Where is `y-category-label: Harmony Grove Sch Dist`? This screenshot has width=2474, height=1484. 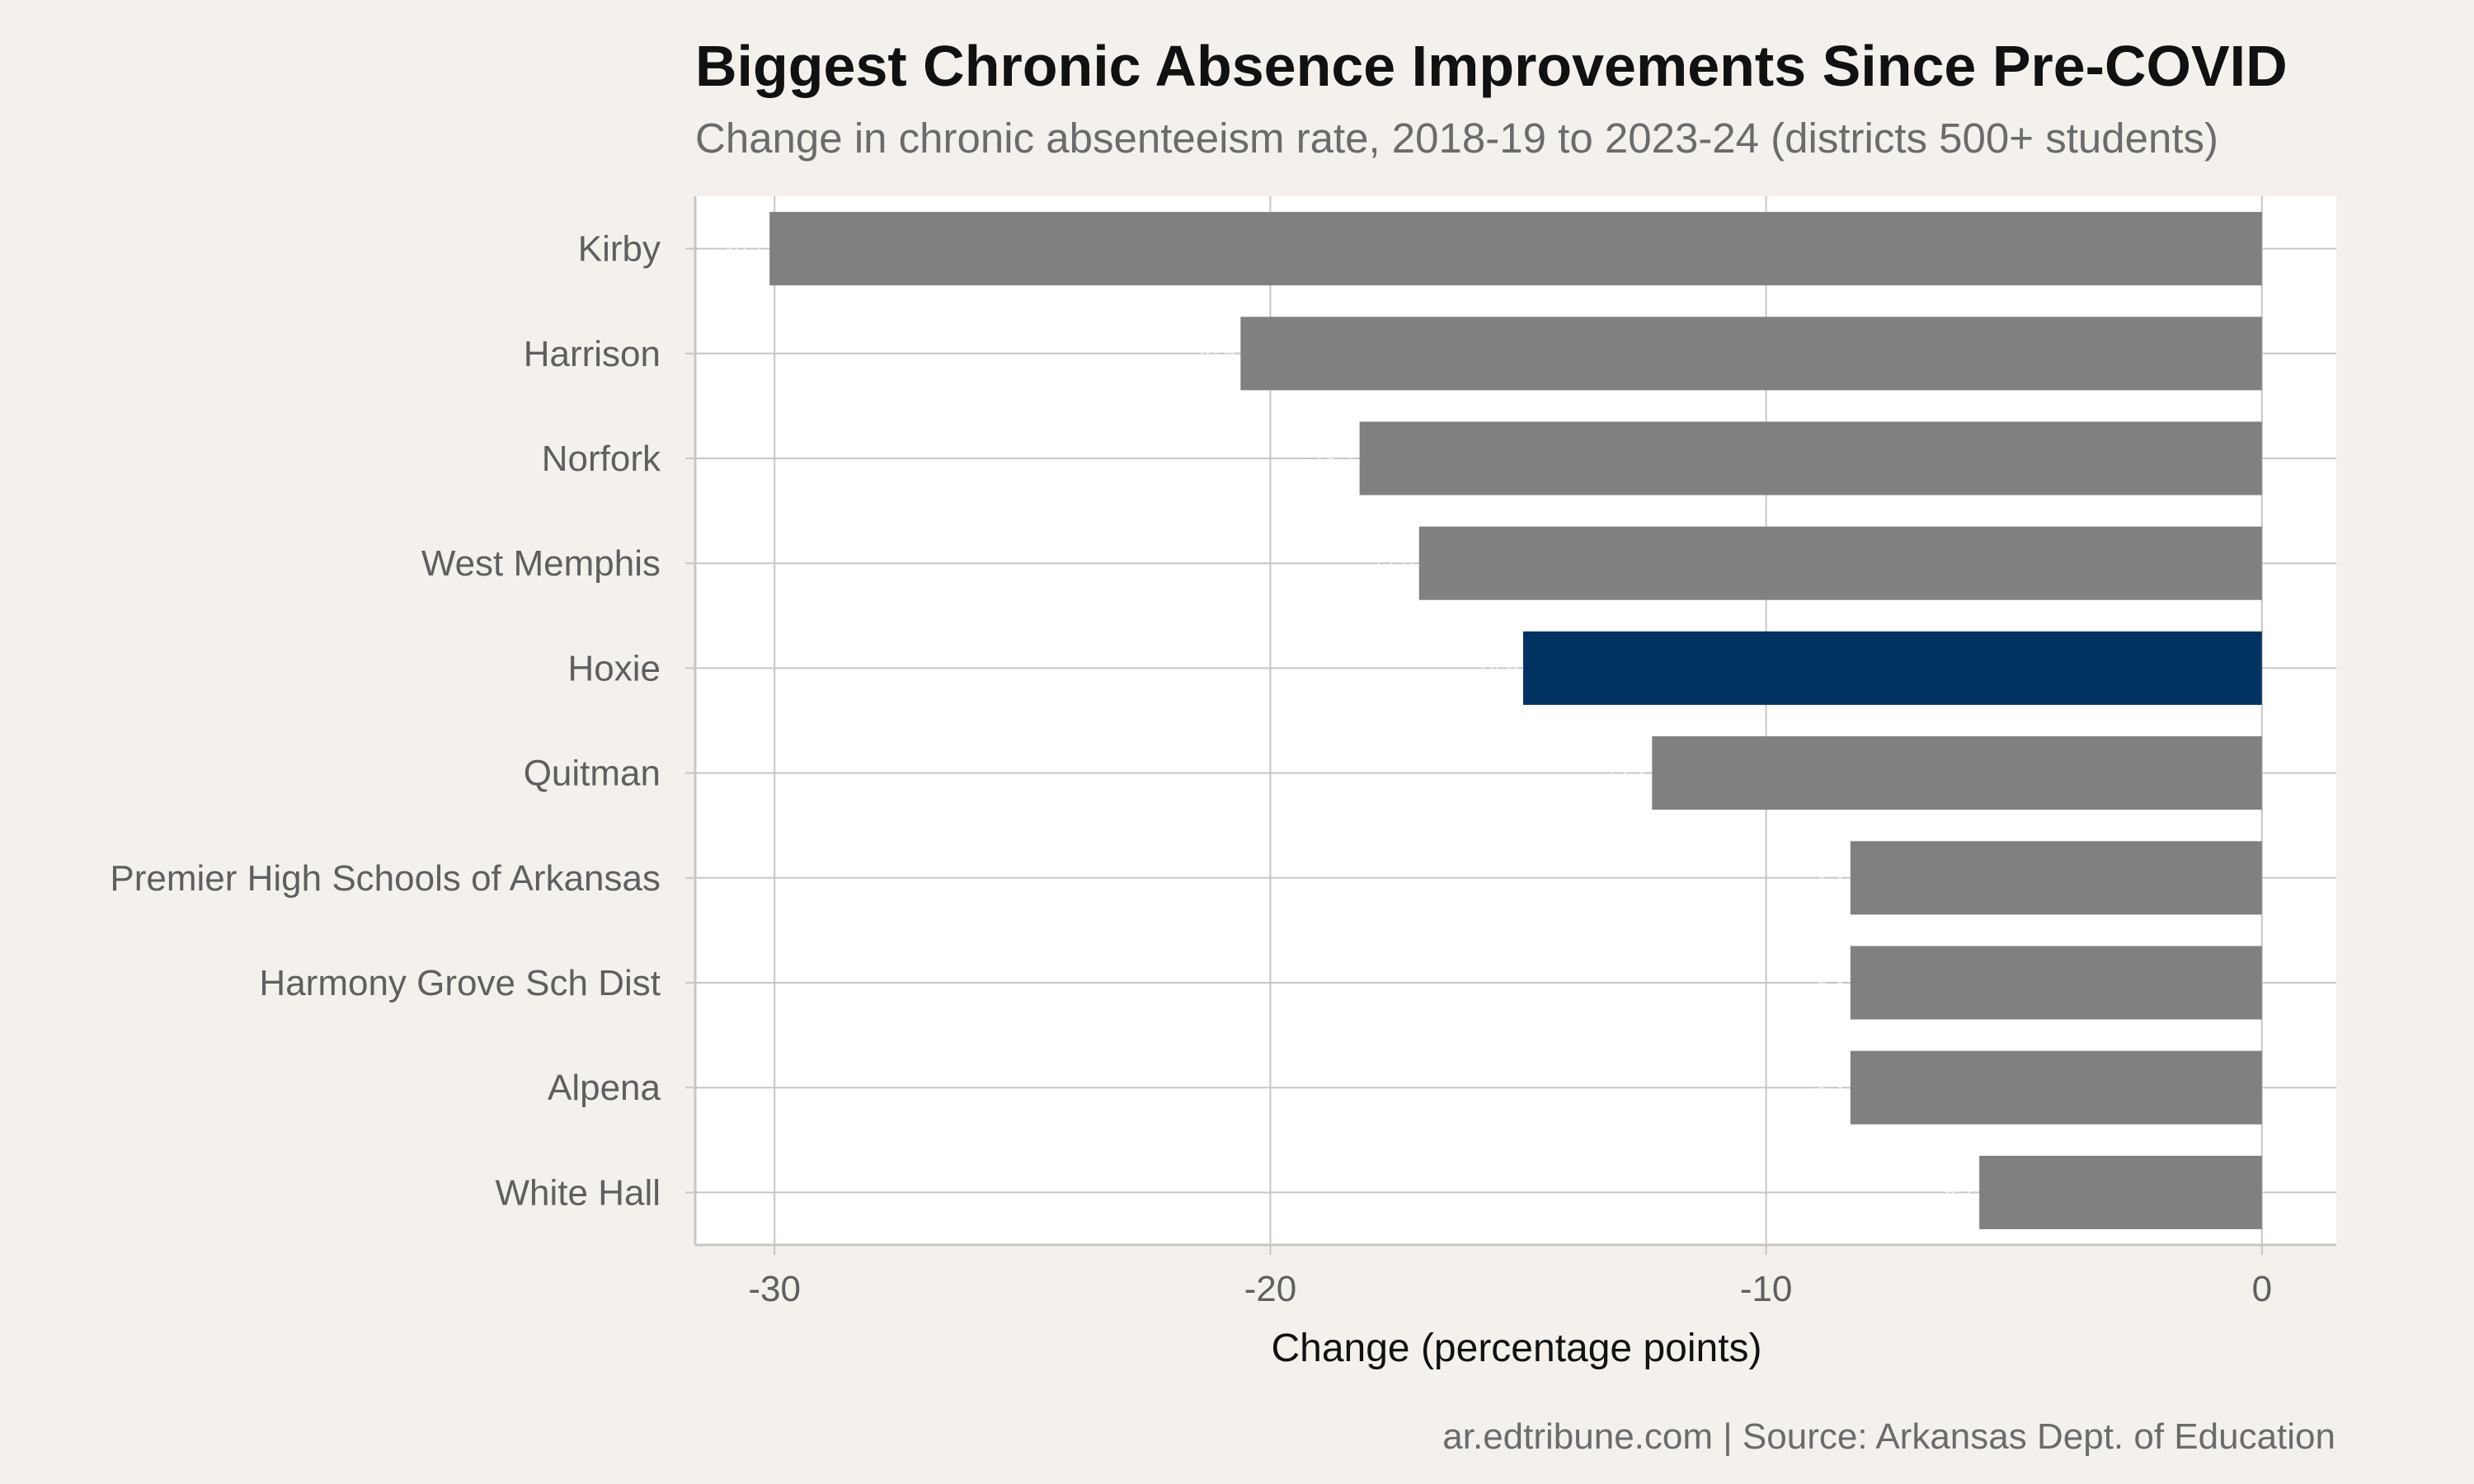 y-category-label: Harmony Grove Sch Dist is located at coordinates (460, 983).